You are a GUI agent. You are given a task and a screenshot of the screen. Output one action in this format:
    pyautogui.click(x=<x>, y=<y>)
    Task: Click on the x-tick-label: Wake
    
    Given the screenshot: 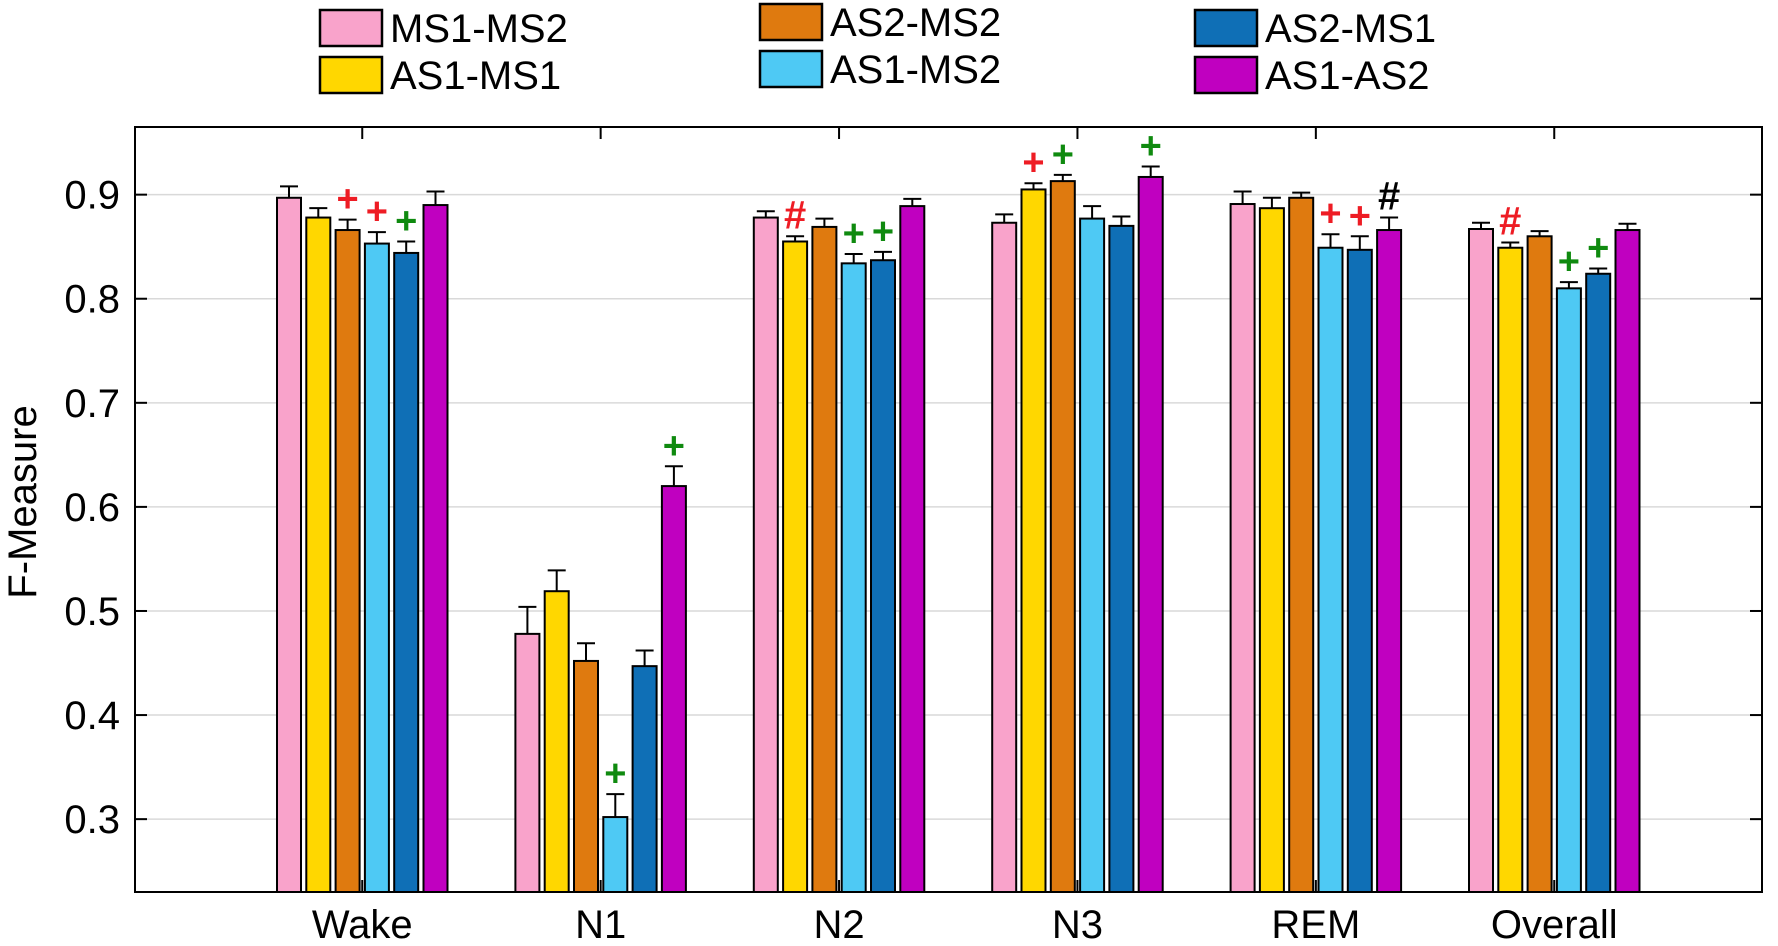 What is the action you would take?
    pyautogui.click(x=362, y=924)
    